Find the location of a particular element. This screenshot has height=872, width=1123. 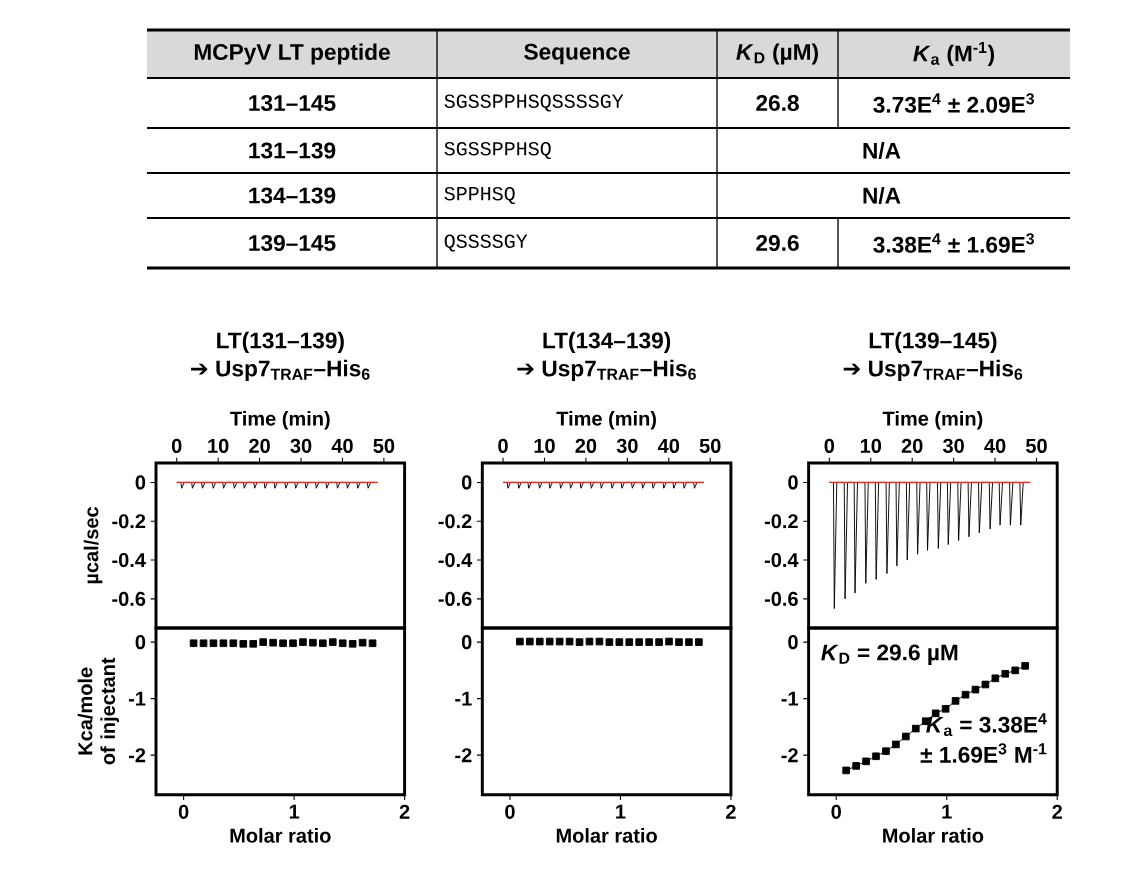

annotation: ± 1.69E$^{3}$ M$^{-1}$ is located at coordinates (983, 753).